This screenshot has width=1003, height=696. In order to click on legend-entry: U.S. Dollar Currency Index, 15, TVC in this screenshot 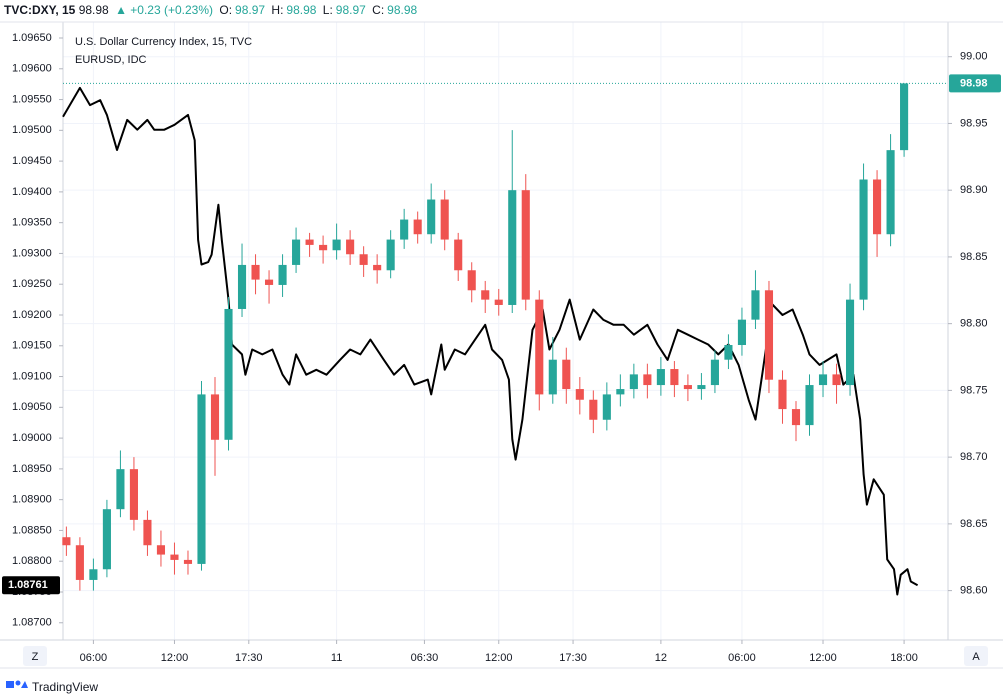, I will do `click(163, 42)`.